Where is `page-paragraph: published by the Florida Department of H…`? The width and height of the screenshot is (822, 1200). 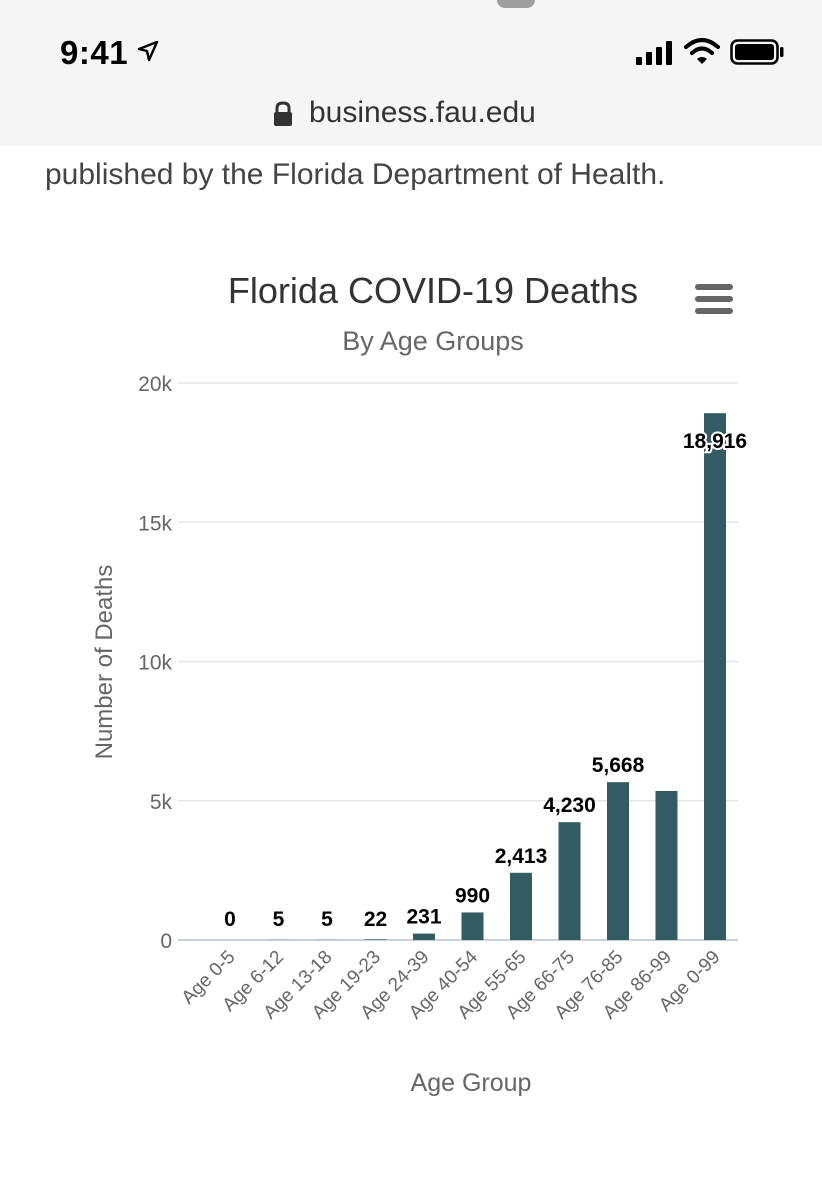 page-paragraph: published by the Florida Department of H… is located at coordinates (355, 174).